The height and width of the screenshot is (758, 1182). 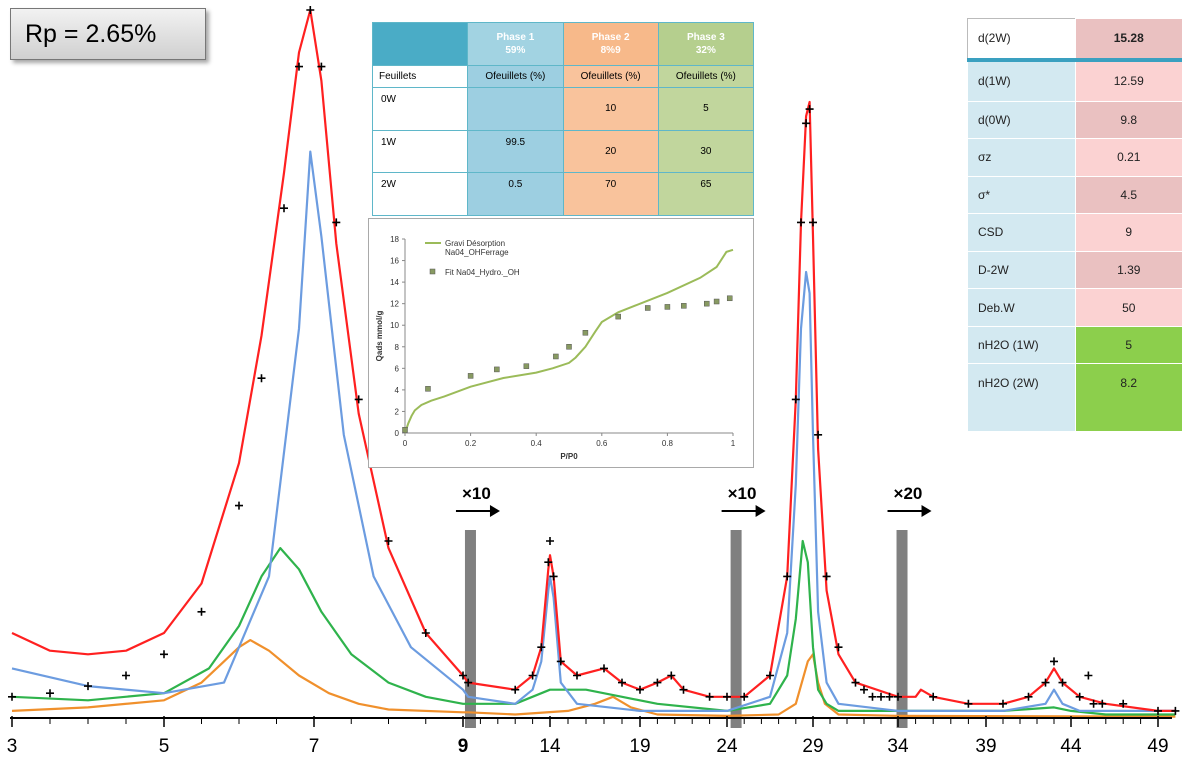 I want to click on inset-x-tick-label: 1, so click(x=733, y=443).